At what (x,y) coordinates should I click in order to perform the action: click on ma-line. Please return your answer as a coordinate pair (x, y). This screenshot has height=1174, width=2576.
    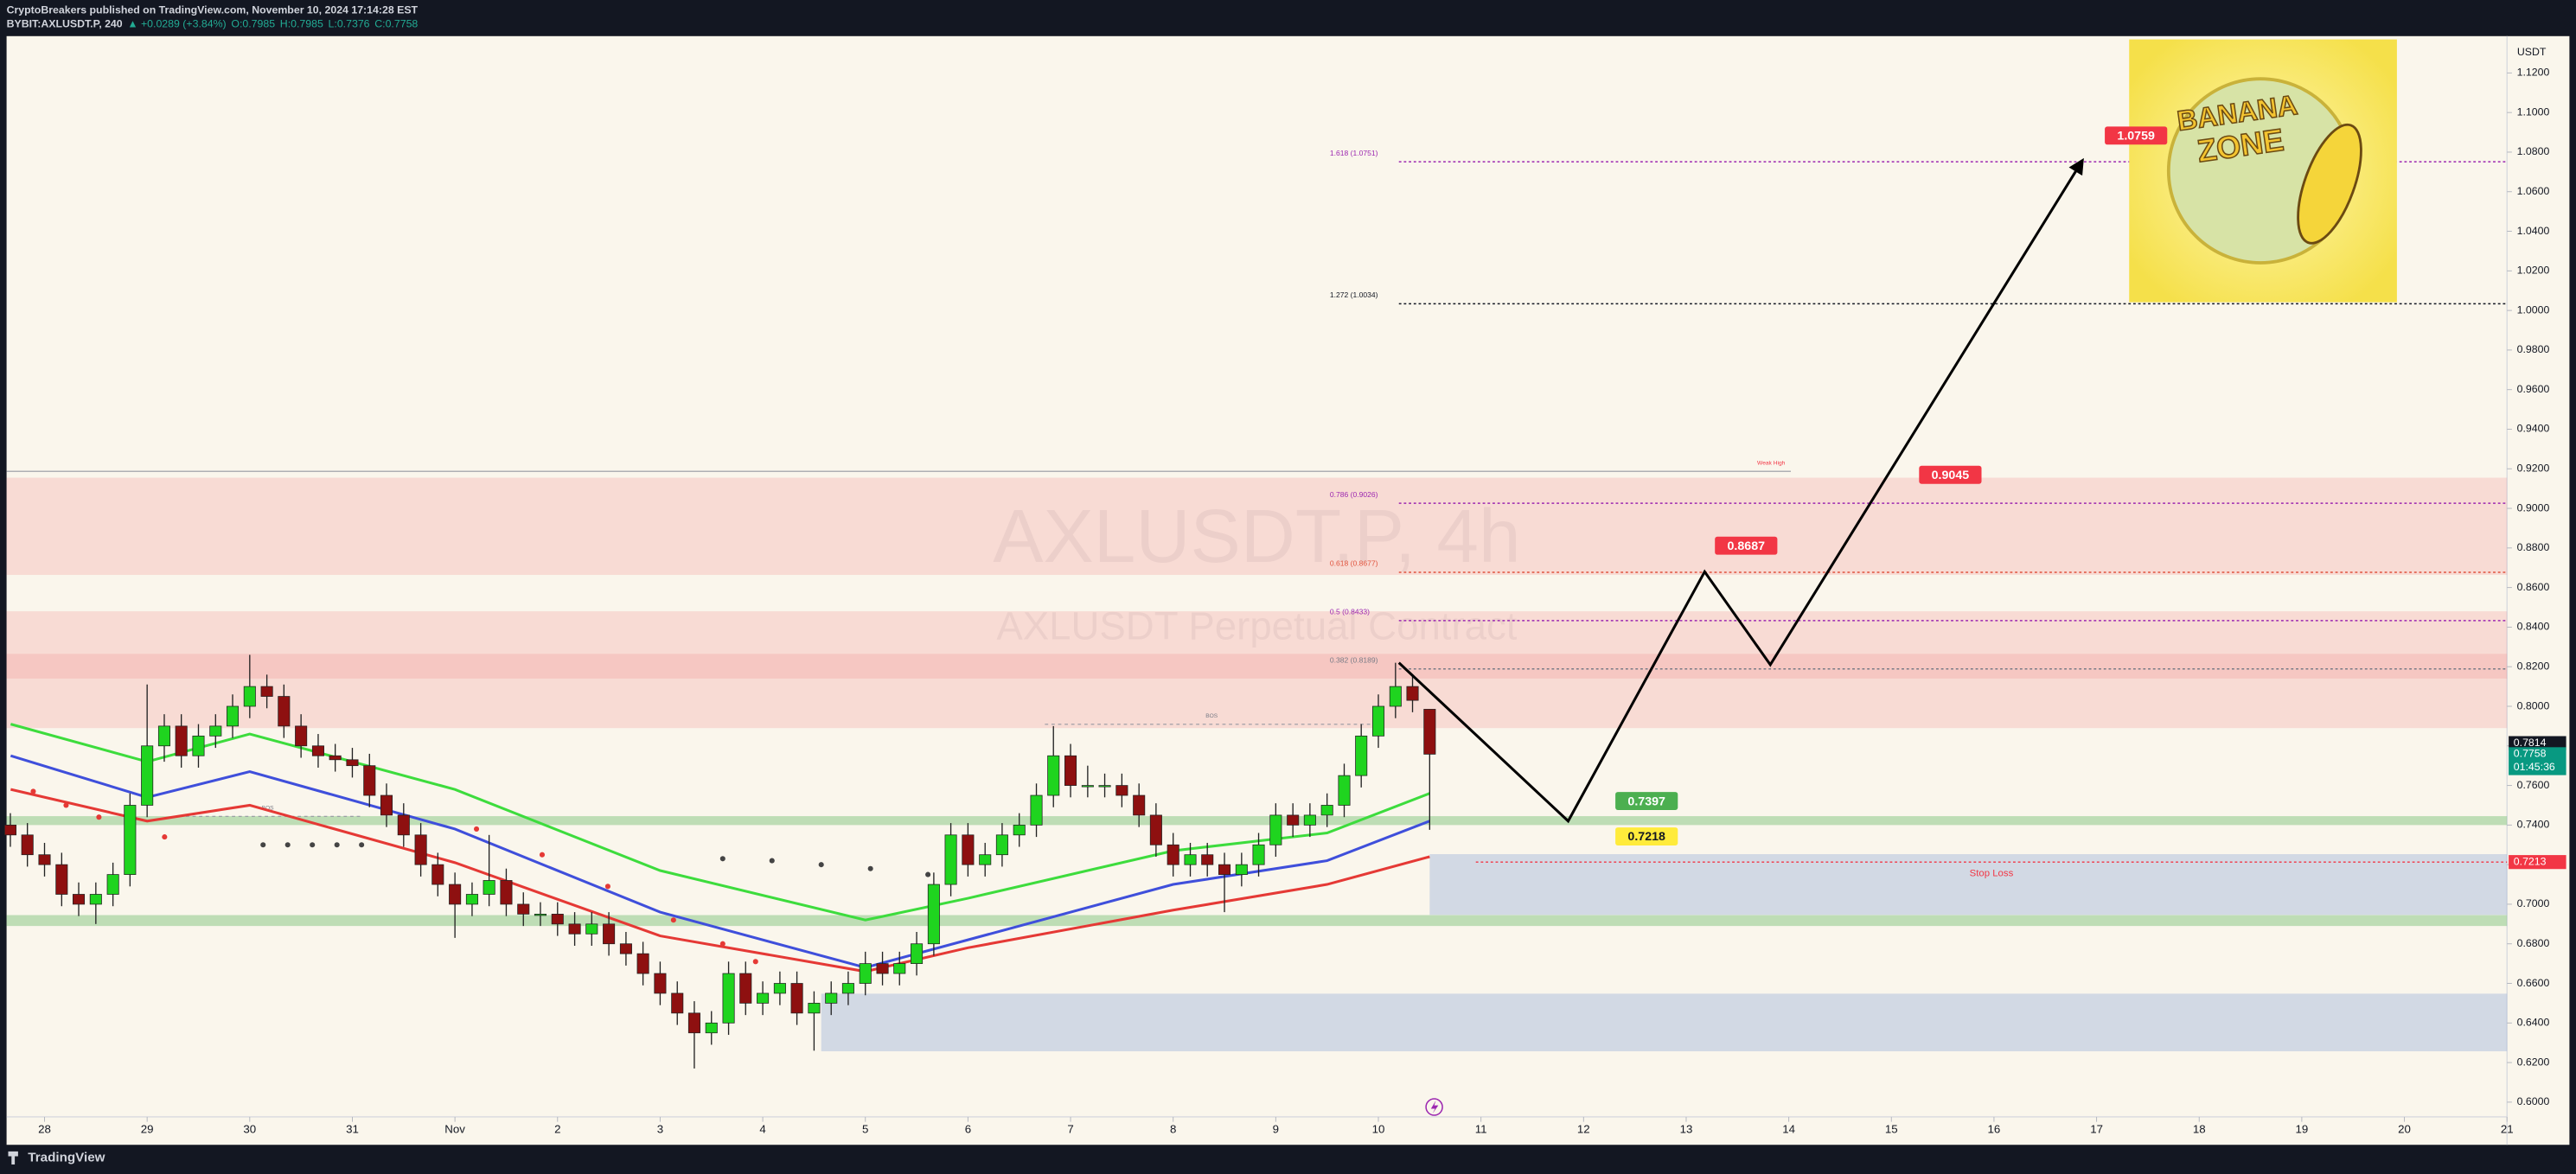
    Looking at the image, I should click on (720, 861).